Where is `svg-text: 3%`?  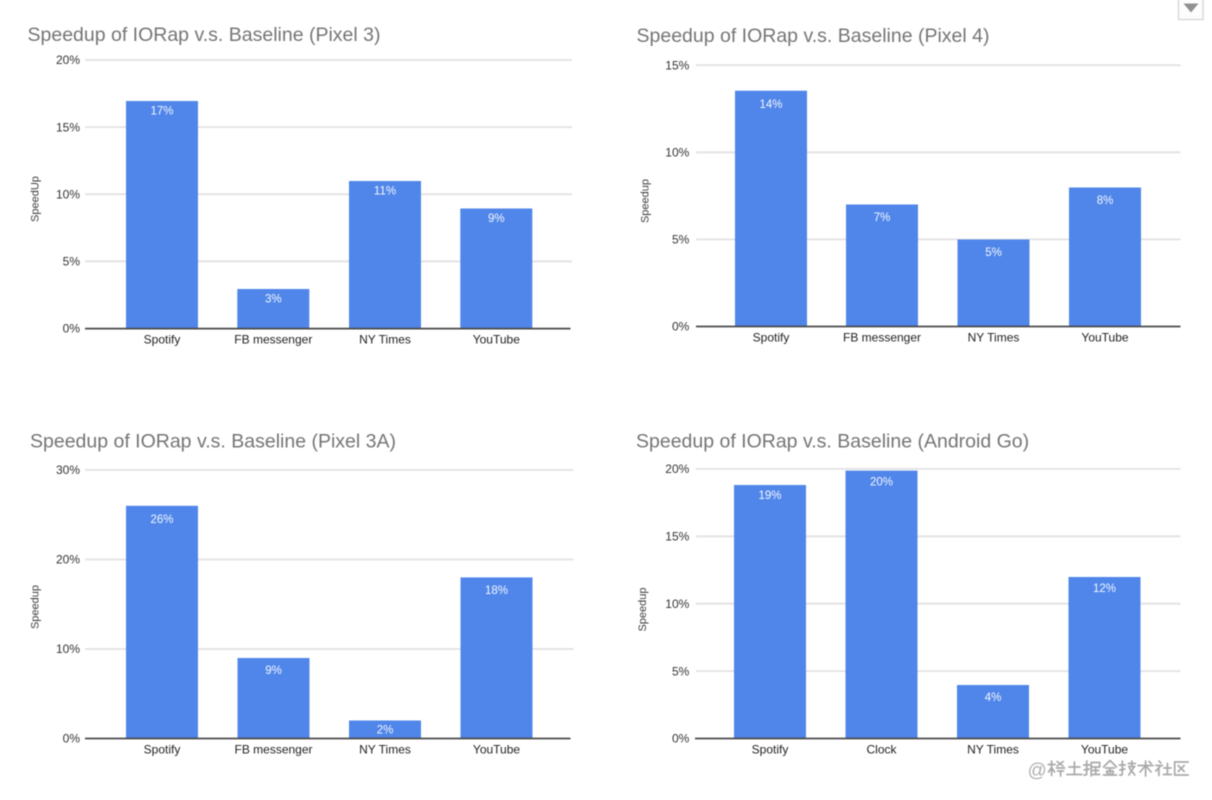 svg-text: 3% is located at coordinates (273, 300).